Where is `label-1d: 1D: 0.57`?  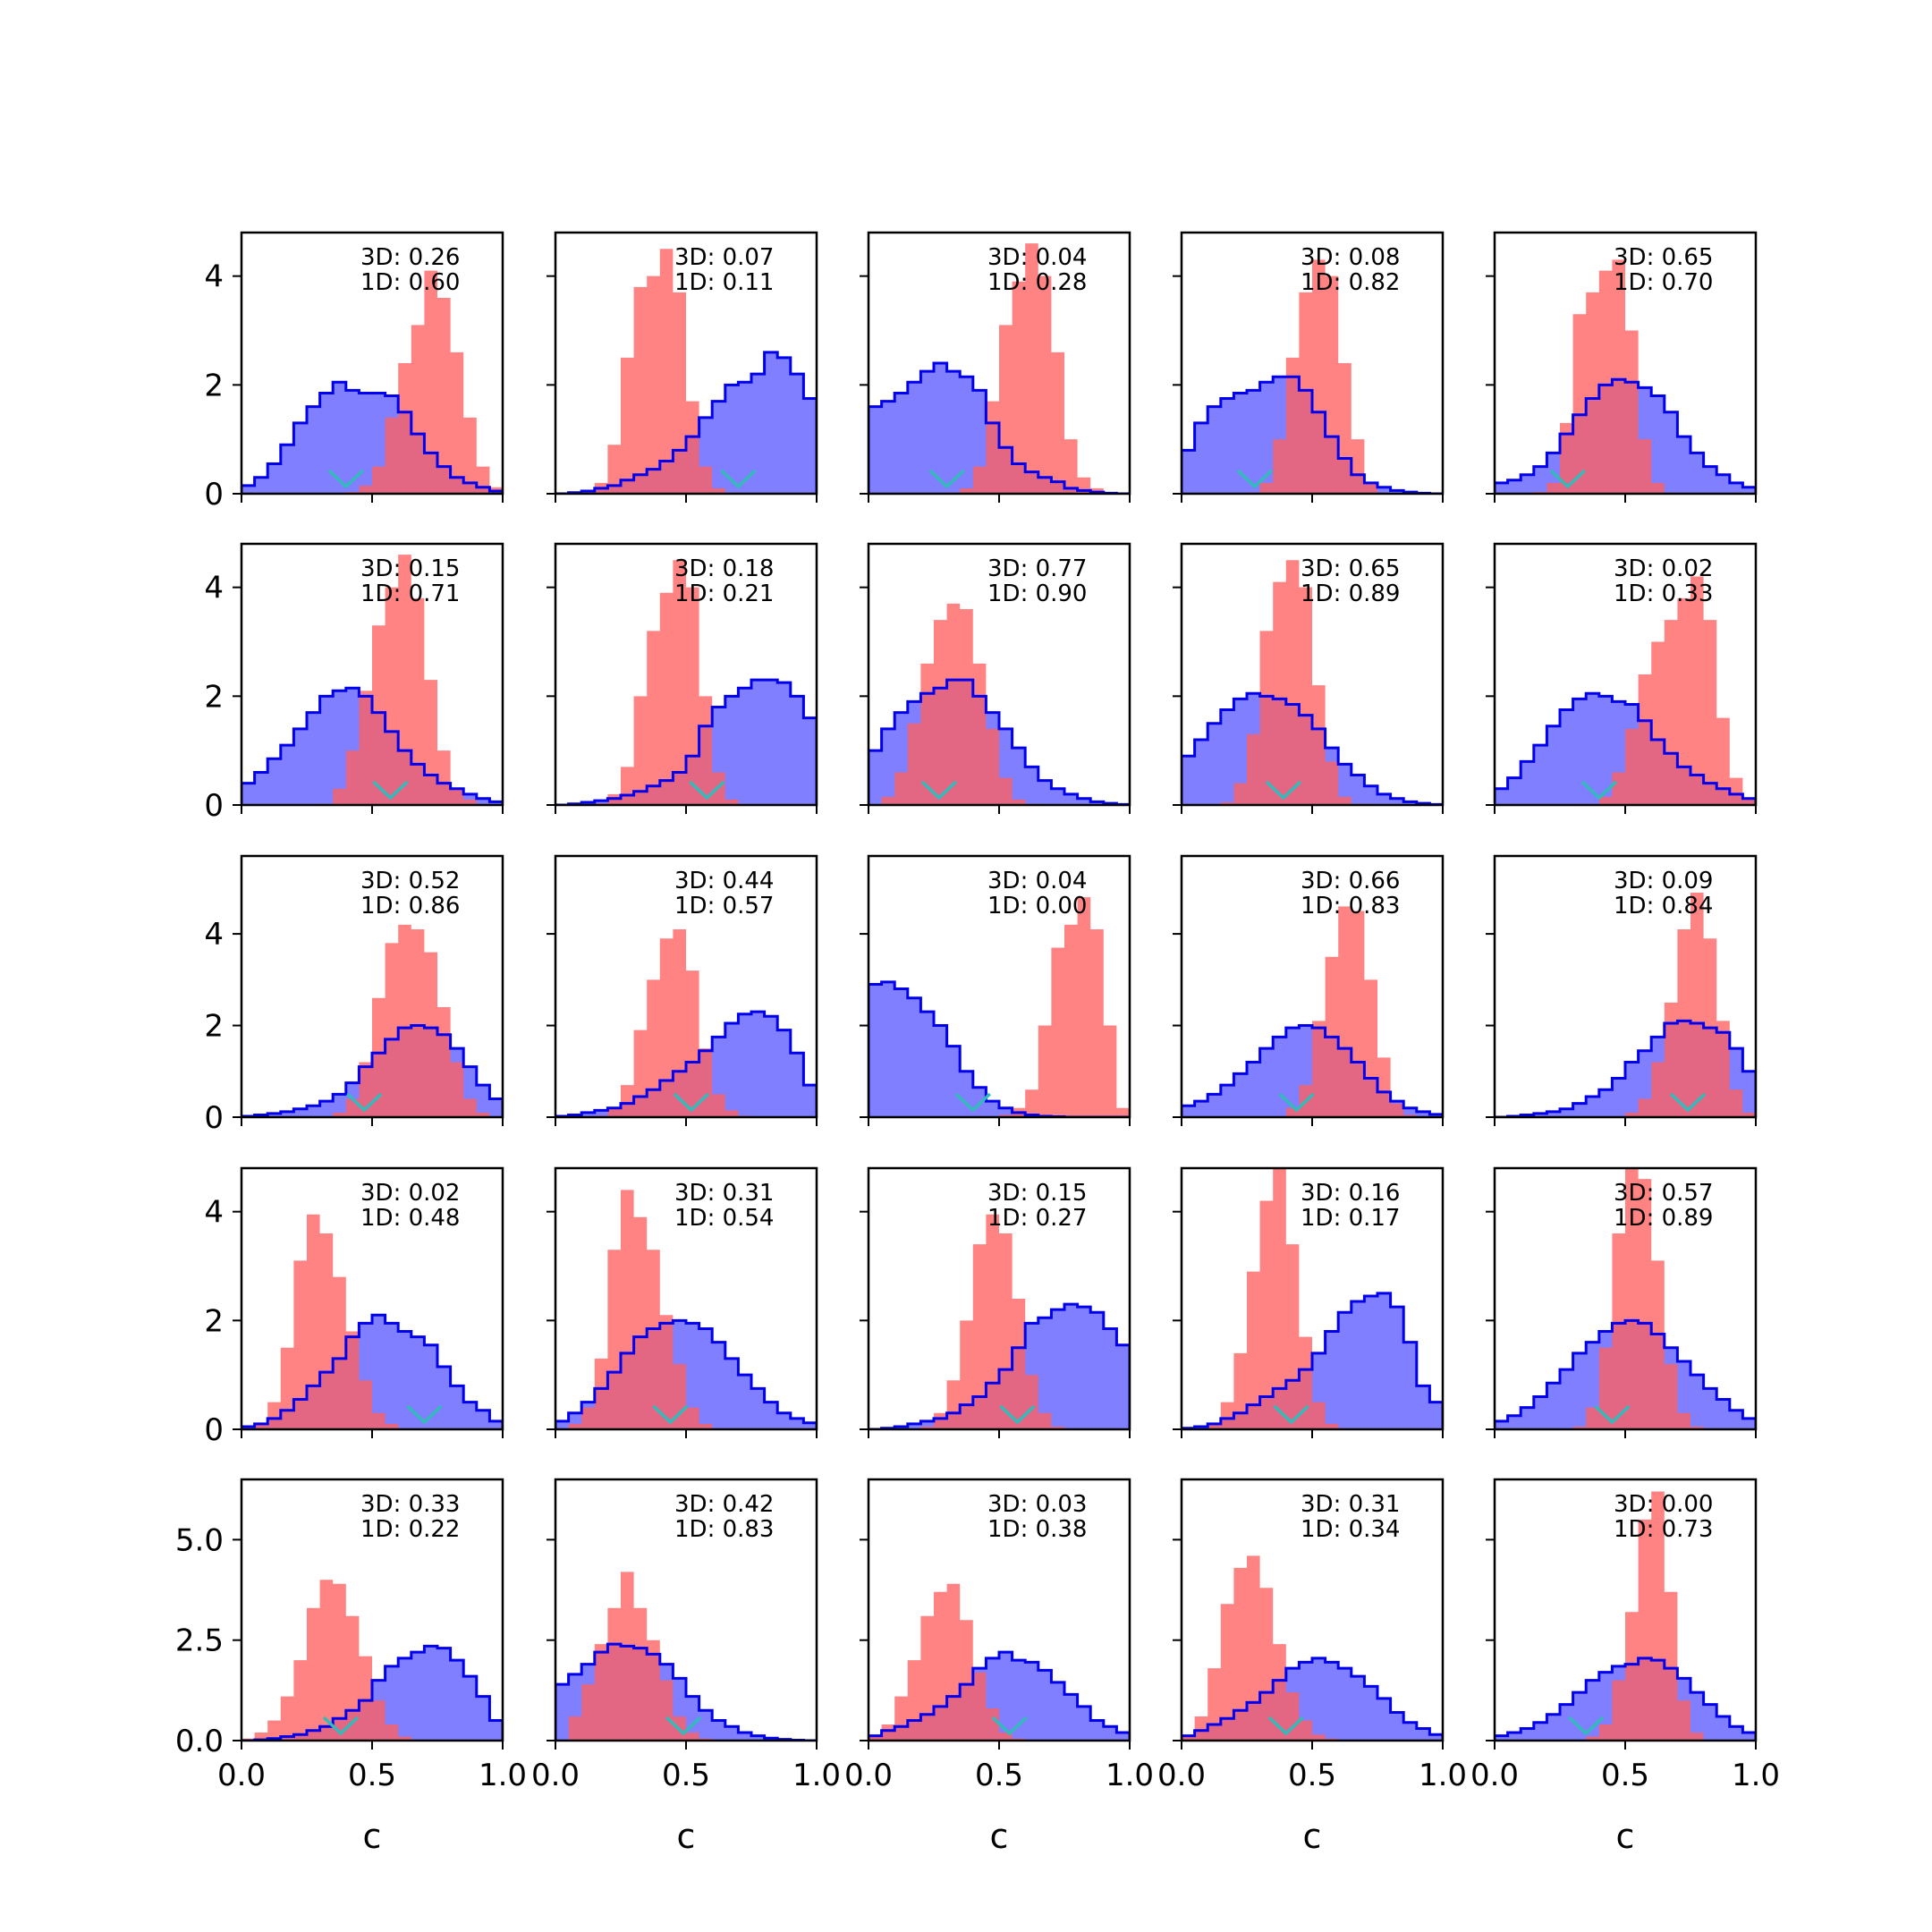
label-1d: 1D: 0.57 is located at coordinates (724, 906).